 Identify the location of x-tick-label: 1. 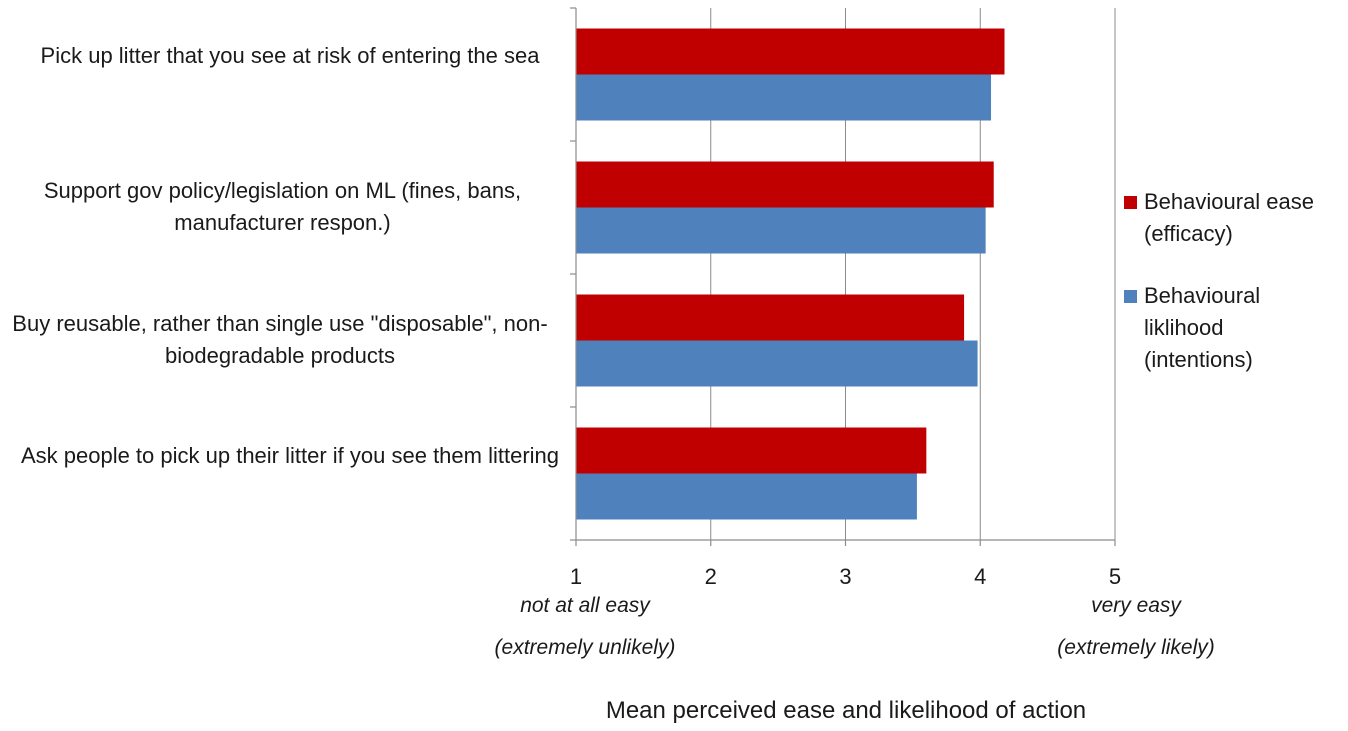
(576, 576).